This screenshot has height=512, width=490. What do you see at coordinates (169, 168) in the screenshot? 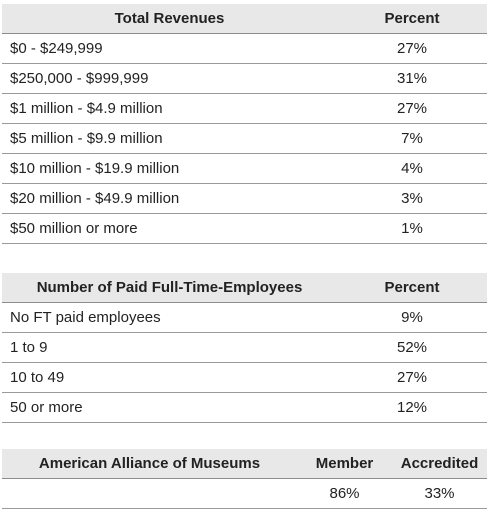
I see `revenue-range-label: $10 million - $19.9 million` at bounding box center [169, 168].